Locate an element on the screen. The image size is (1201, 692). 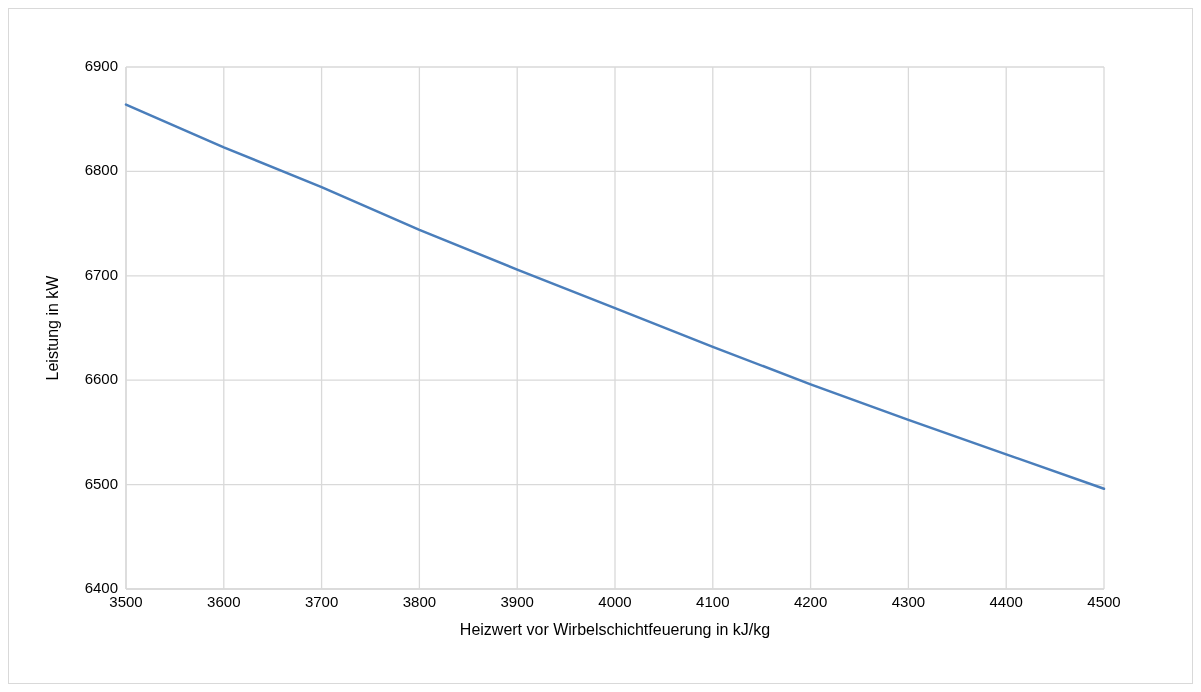
x-tick-label: 4000 is located at coordinates (615, 601).